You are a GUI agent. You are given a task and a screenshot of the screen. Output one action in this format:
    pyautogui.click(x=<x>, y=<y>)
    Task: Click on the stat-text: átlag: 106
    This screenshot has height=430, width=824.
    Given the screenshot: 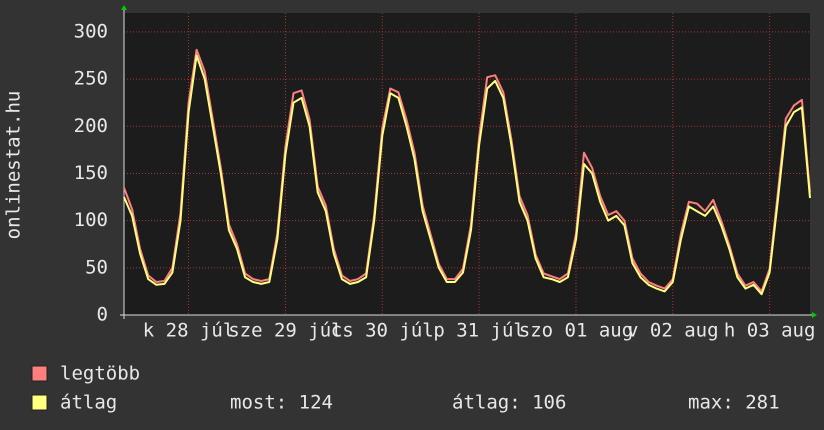 What is the action you would take?
    pyautogui.click(x=509, y=403)
    